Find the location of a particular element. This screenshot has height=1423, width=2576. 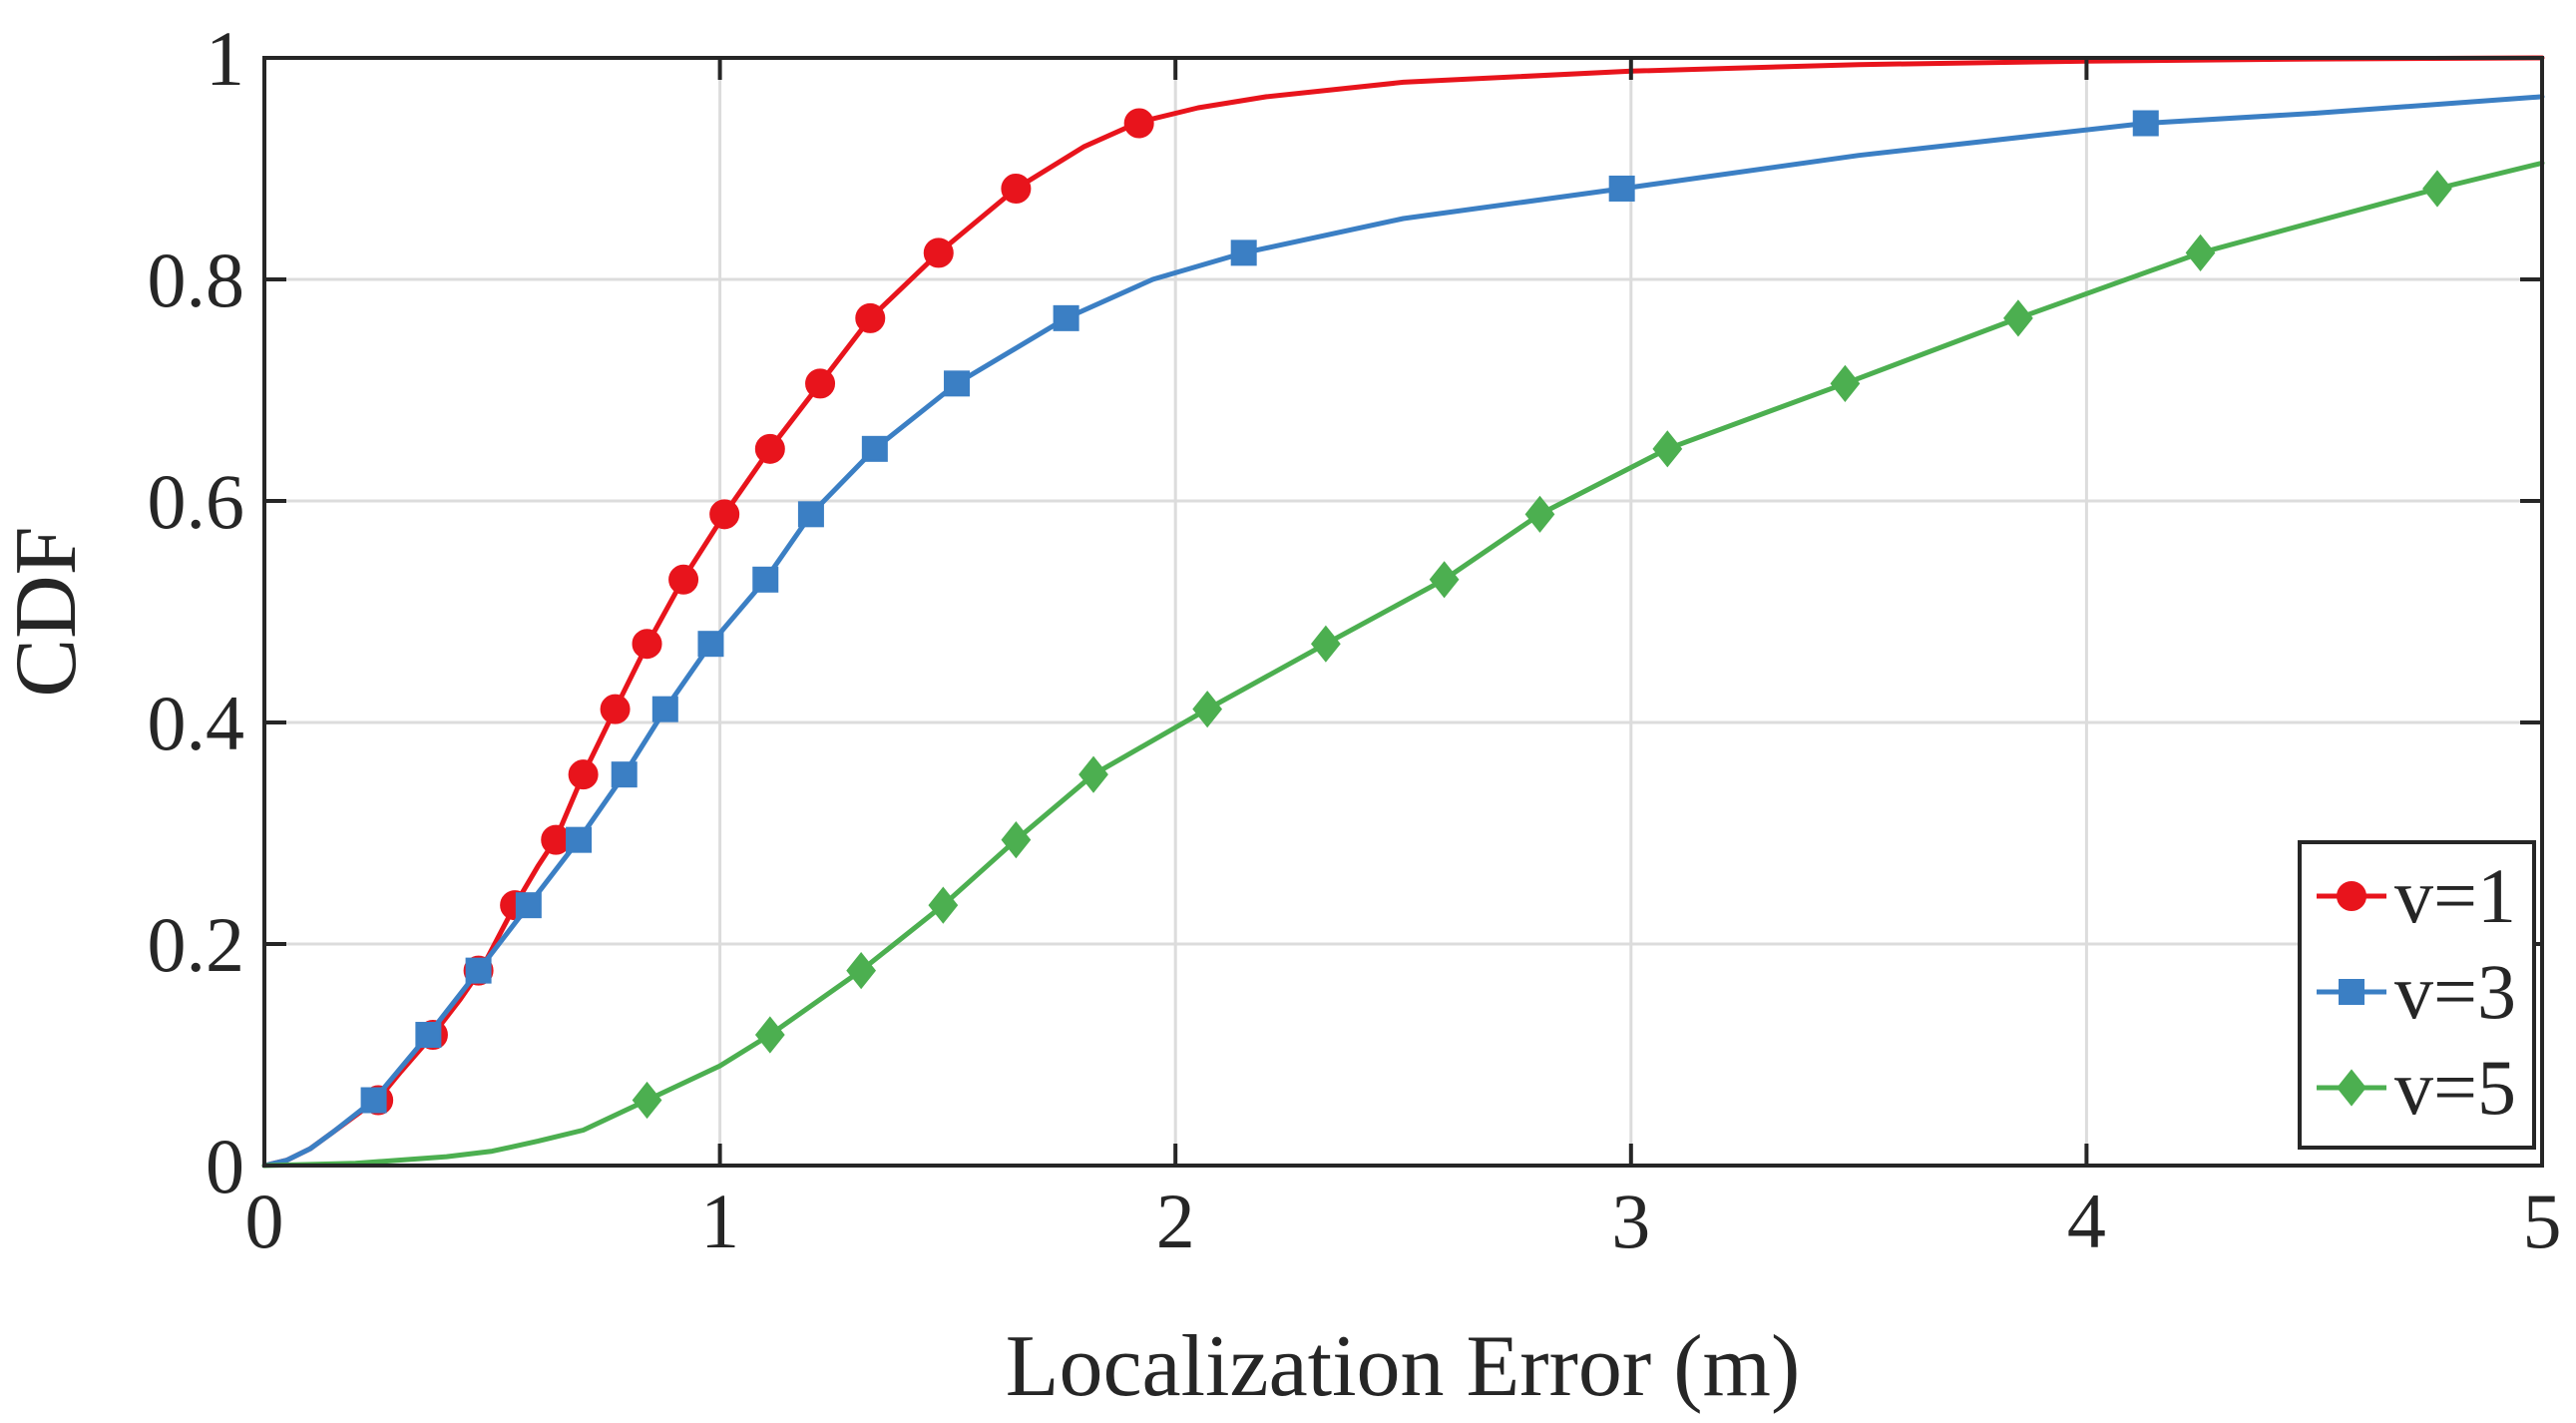

x-tick-label: 2 is located at coordinates (1175, 1221).